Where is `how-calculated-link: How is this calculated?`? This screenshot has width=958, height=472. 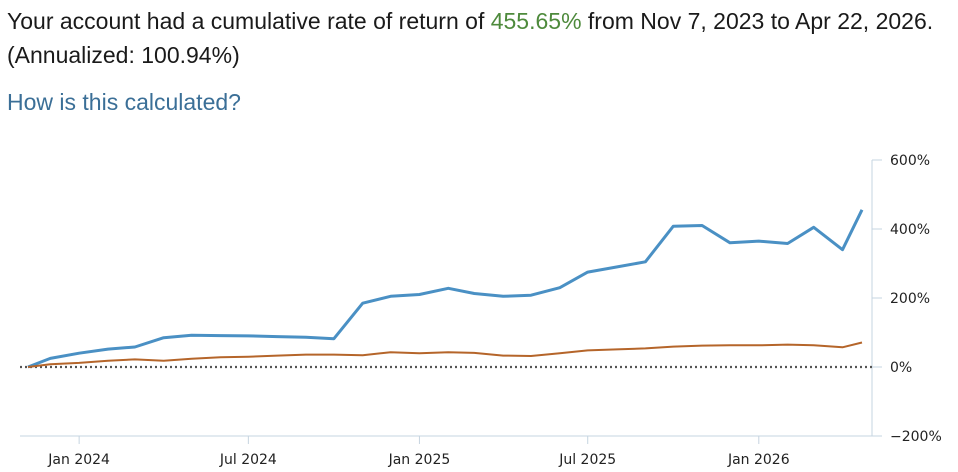
how-calculated-link: How is this calculated? is located at coordinates (124, 102).